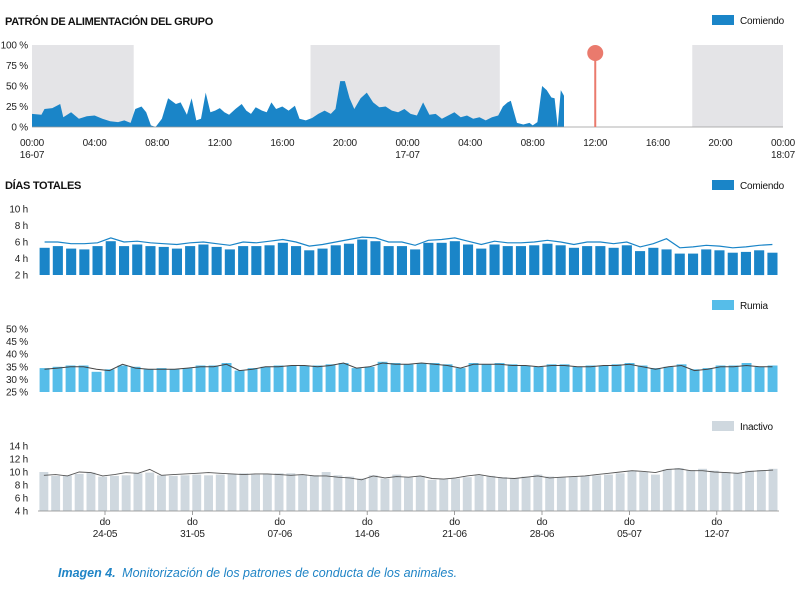 The height and width of the screenshot is (589, 800). Describe the element at coordinates (109, 21) in the screenshot. I see `feeding-pattern-title: PATRÓN DE ALIMENTACIÓN DEL GRUPO` at that location.